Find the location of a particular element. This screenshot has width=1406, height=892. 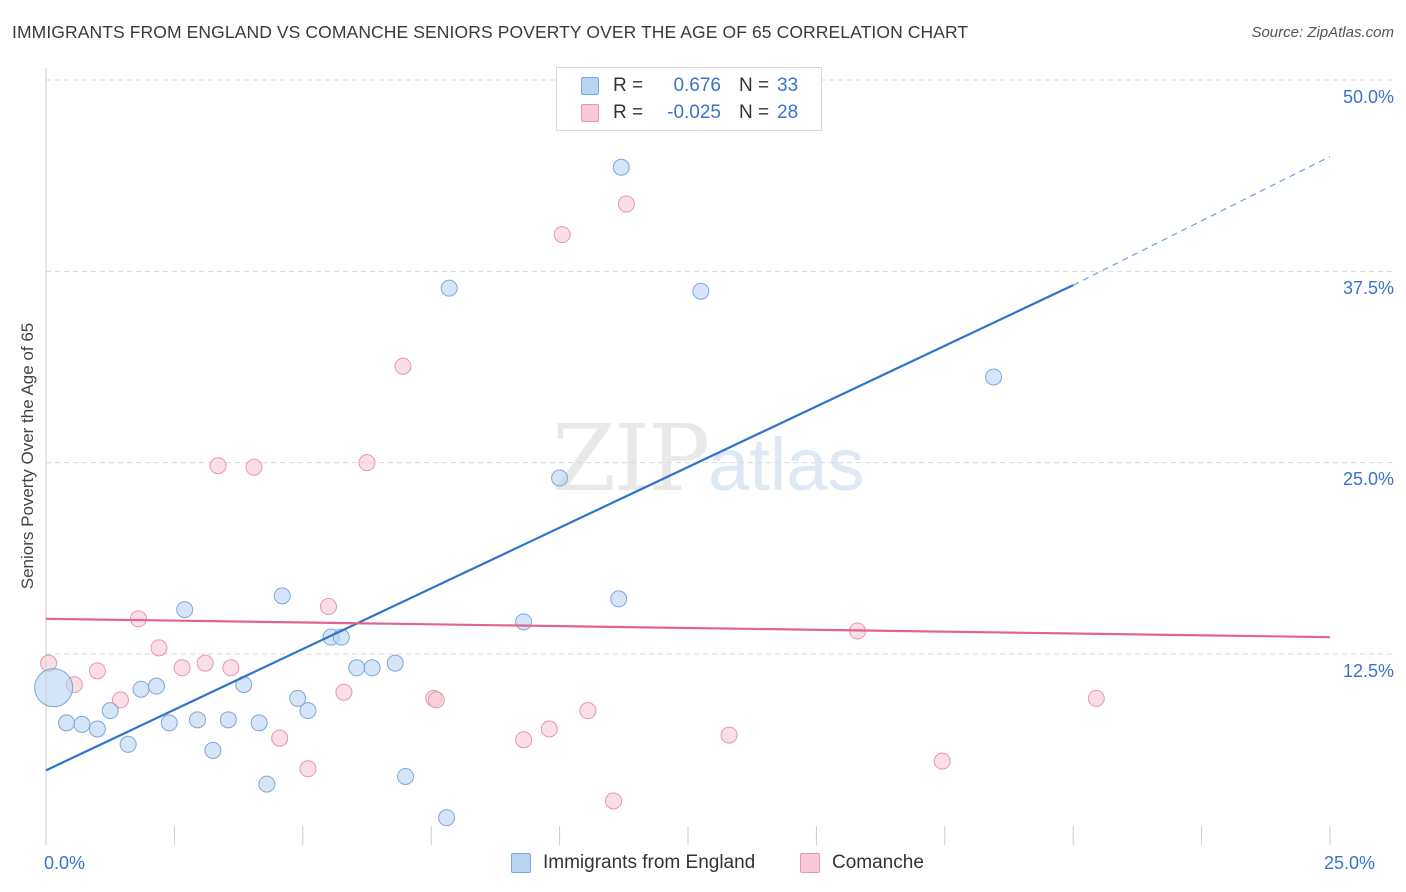

legend-r-value: -0.025 is located at coordinates (694, 112).